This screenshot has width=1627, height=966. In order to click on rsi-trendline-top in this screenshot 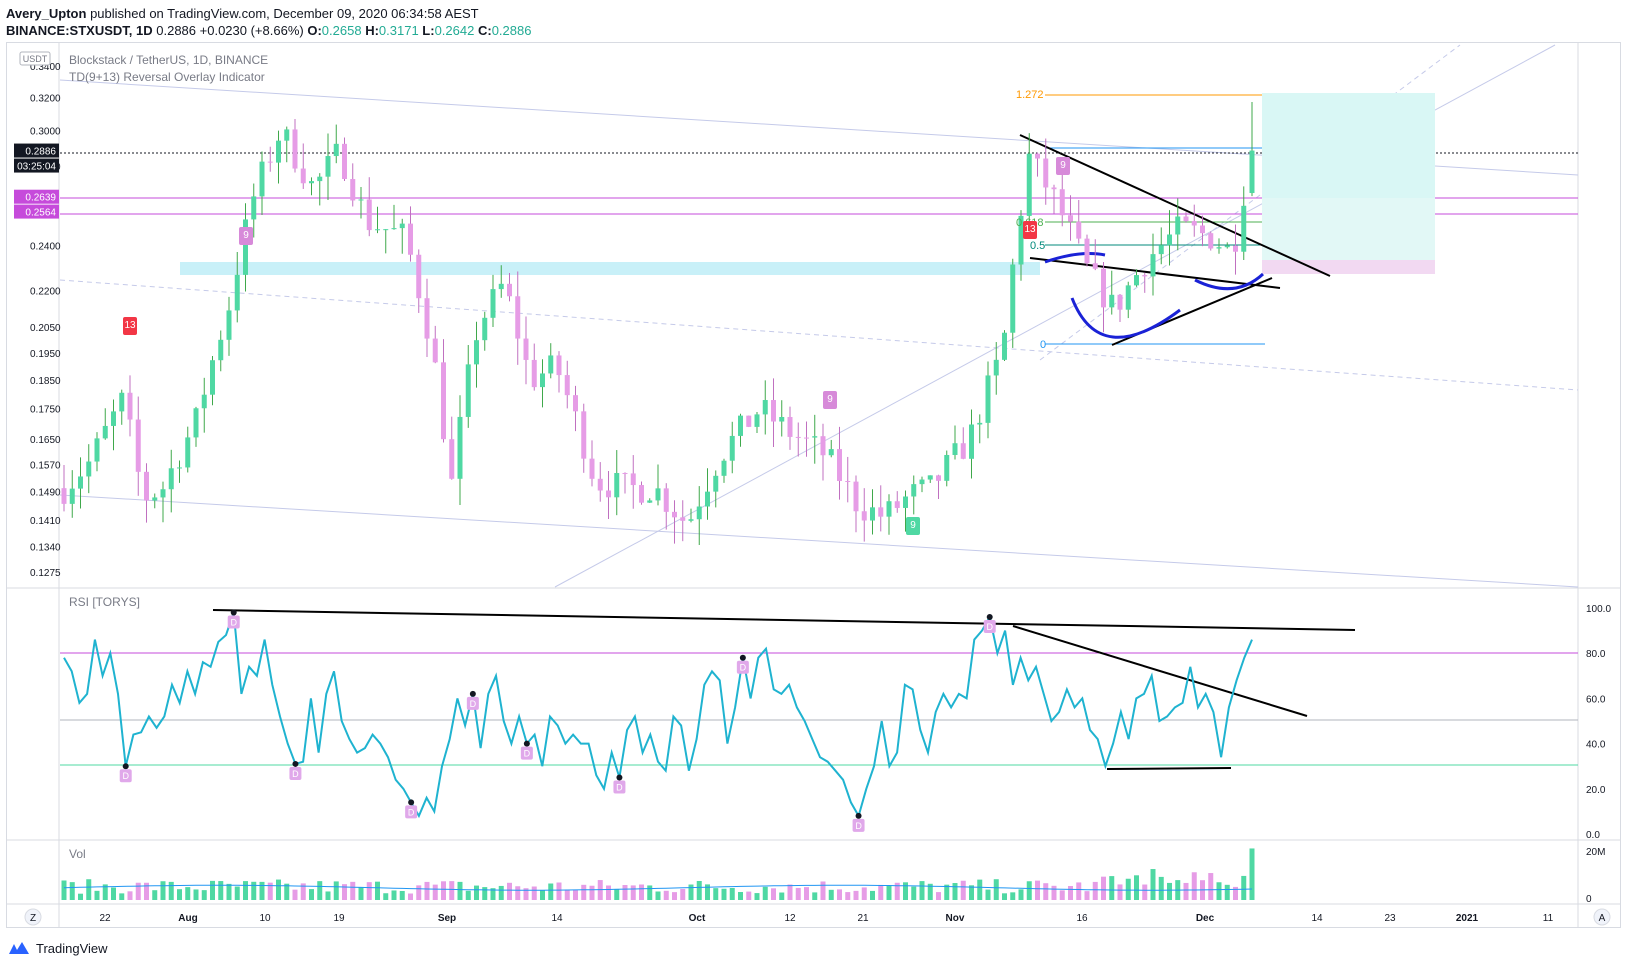, I will do `click(784, 620)`.